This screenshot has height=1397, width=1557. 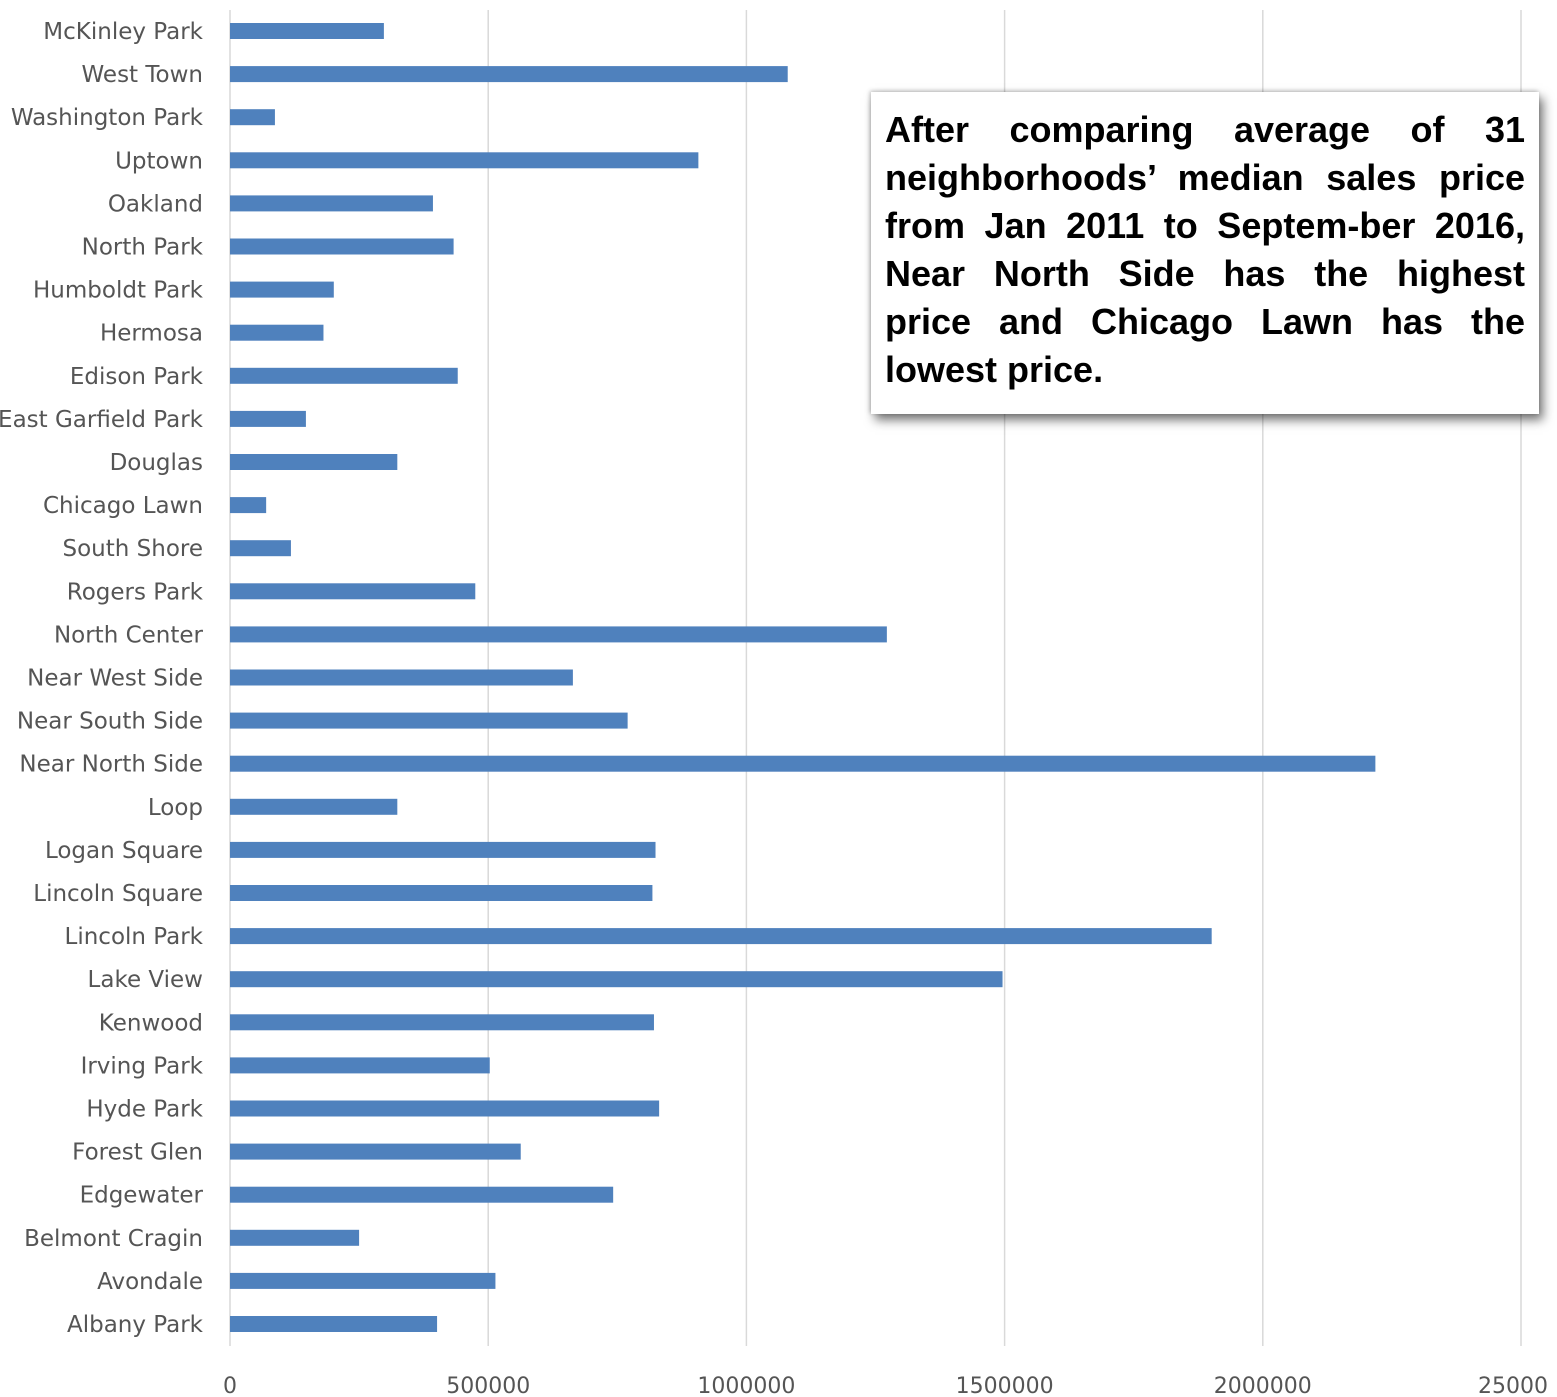 What do you see at coordinates (156, 463) in the screenshot?
I see `category-label: Douglas` at bounding box center [156, 463].